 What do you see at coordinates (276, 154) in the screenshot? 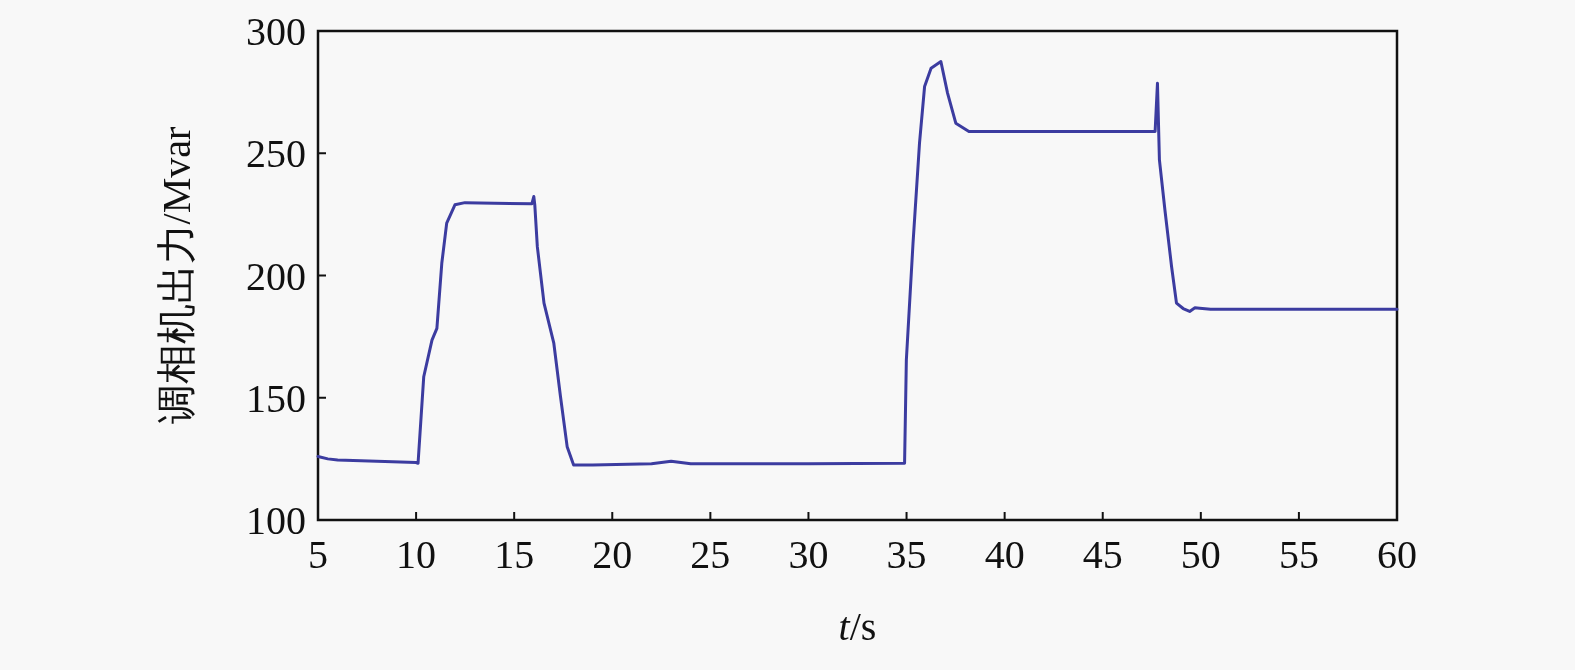
I see `y-tick-label: 250` at bounding box center [276, 154].